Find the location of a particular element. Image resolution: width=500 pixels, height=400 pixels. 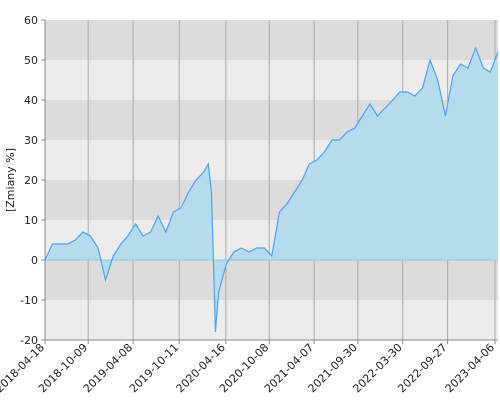

y-tick-label: 40 is located at coordinates (31, 100).